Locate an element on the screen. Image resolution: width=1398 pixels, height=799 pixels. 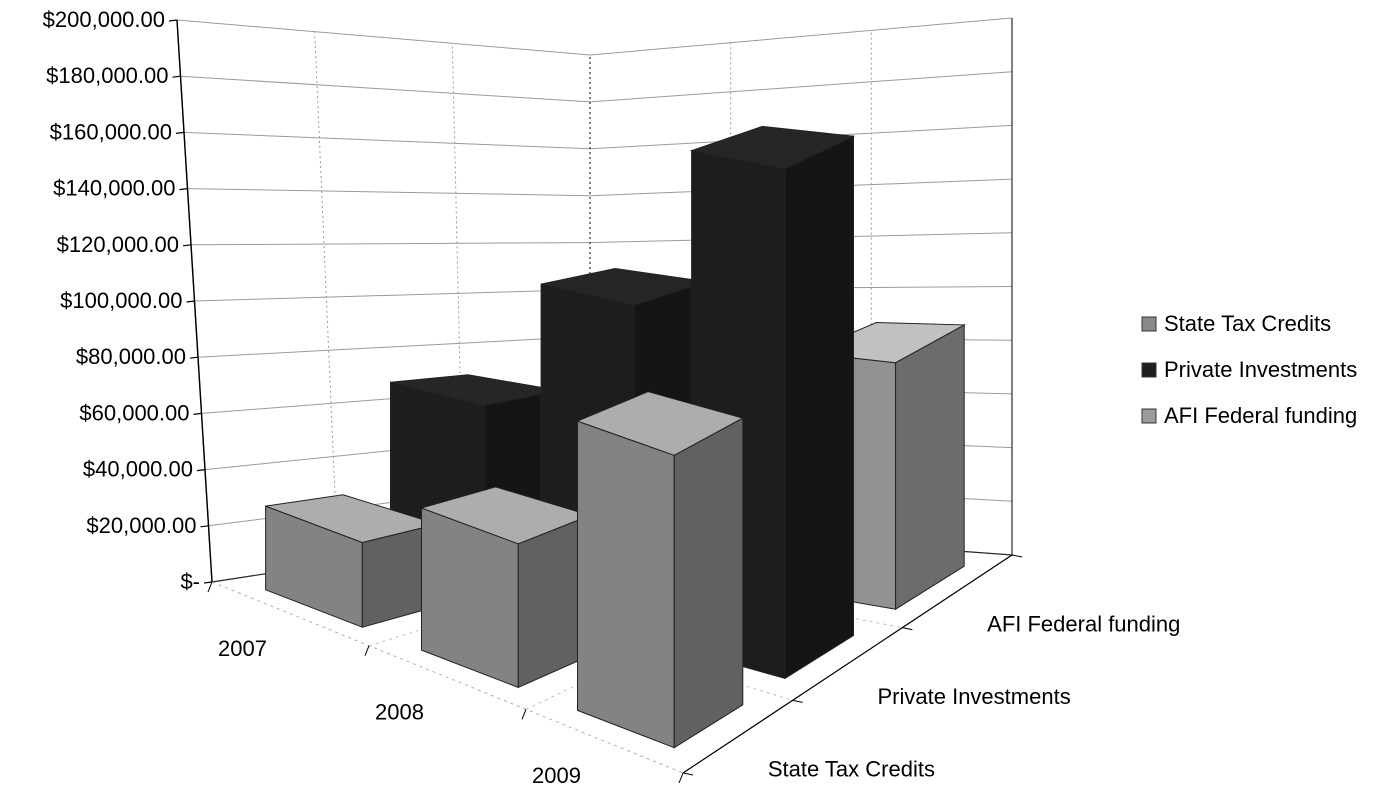
y-tick-label: $120,000.00 is located at coordinates (118, 244).